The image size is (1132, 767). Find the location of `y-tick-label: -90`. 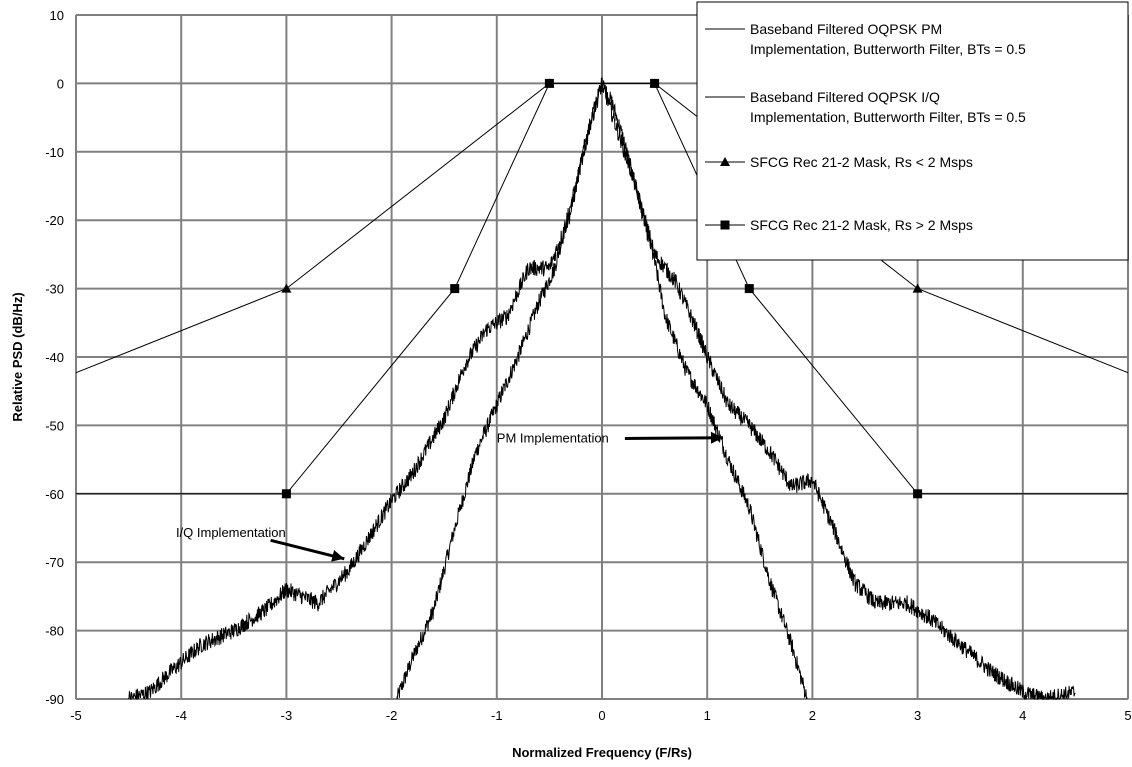

y-tick-label: -90 is located at coordinates (54, 699).